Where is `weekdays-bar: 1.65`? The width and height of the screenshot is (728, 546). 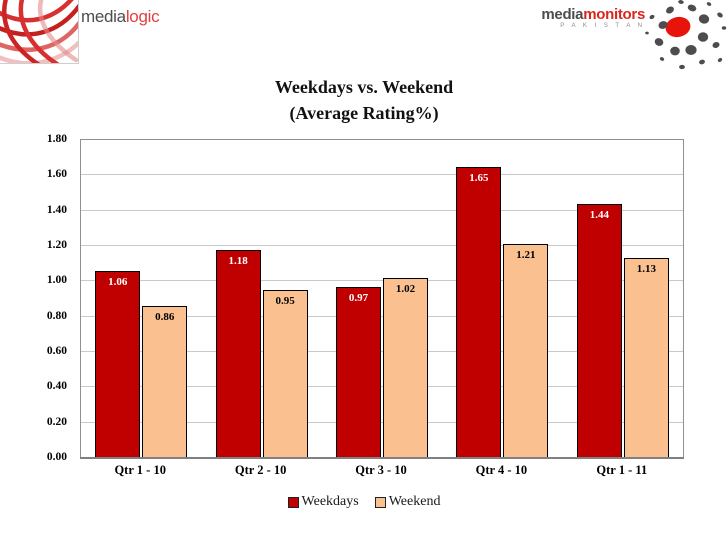 weekdays-bar: 1.65 is located at coordinates (479, 312).